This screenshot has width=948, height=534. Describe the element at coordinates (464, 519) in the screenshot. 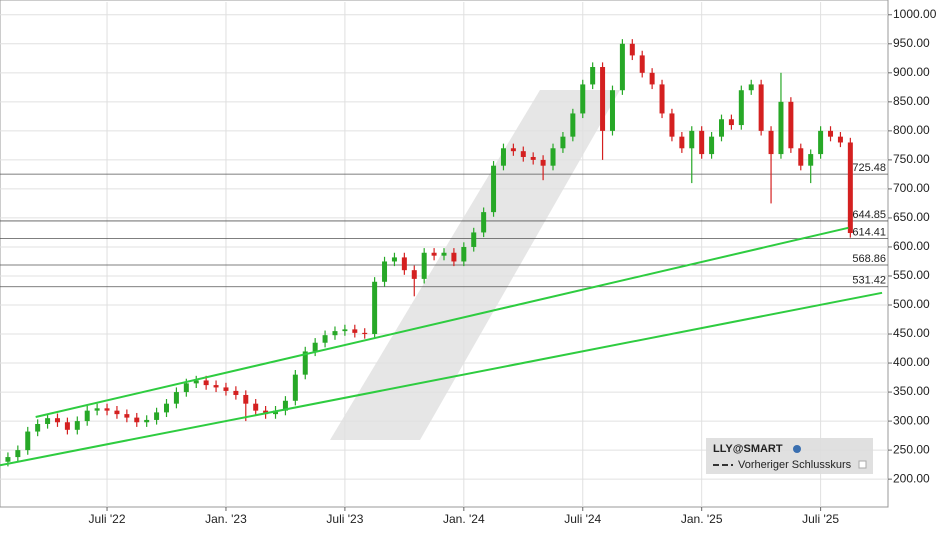

I see `x-tick-label: Jan. '24` at that location.